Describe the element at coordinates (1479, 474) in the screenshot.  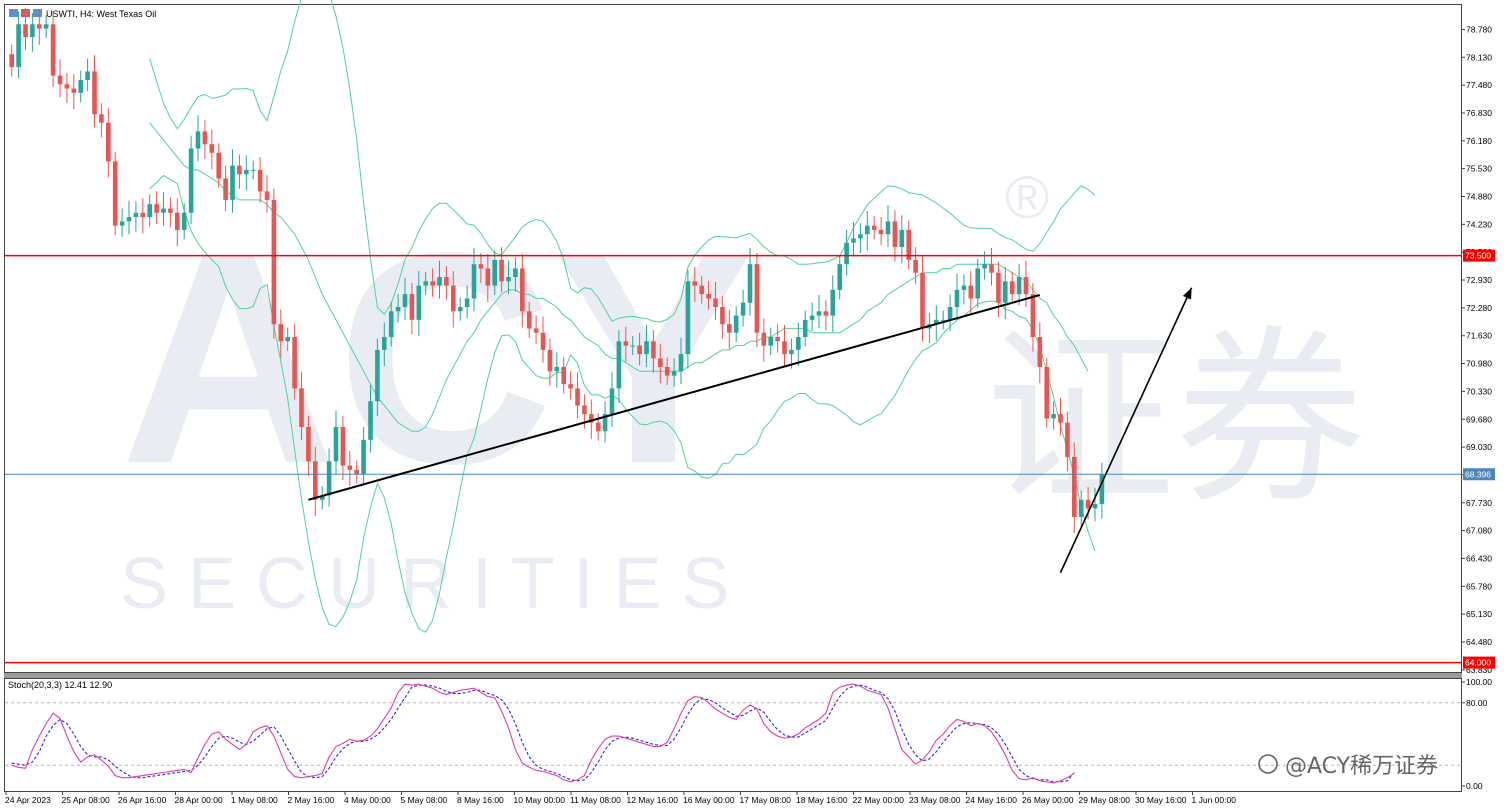
I see `price-tag: 68.396` at that location.